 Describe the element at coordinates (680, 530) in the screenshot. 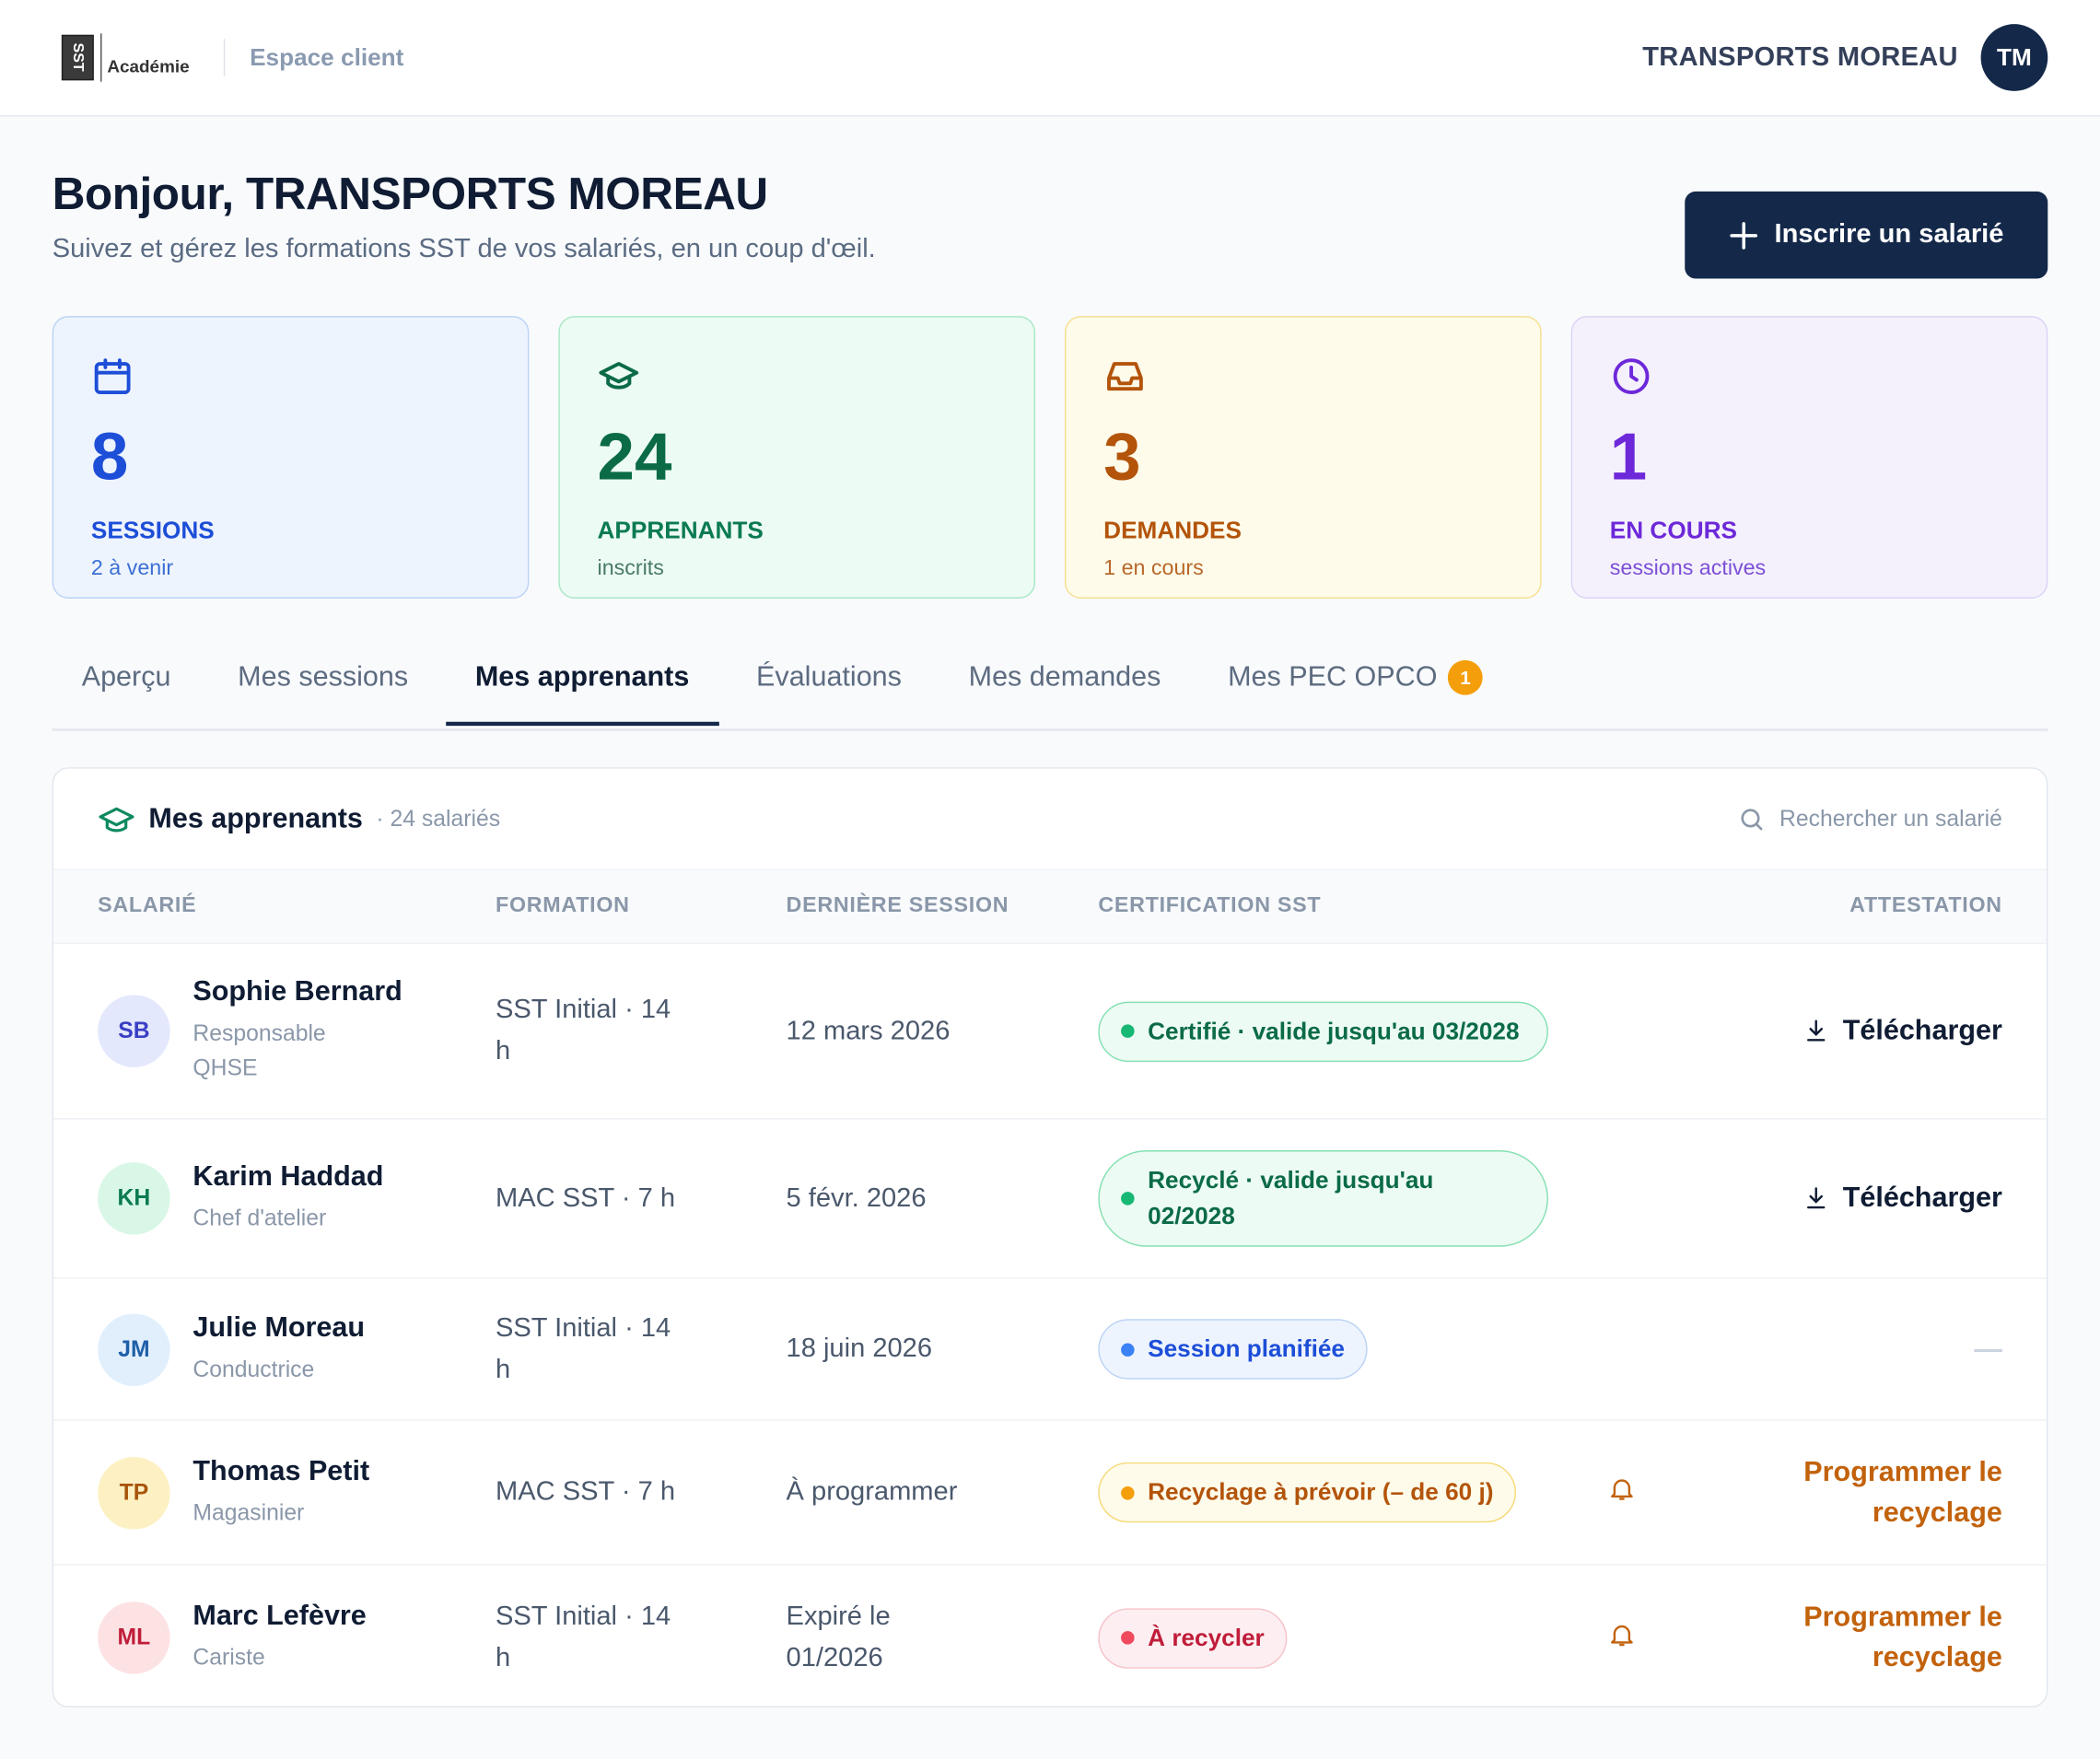

I see `stat-label: APPRENANTS` at that location.